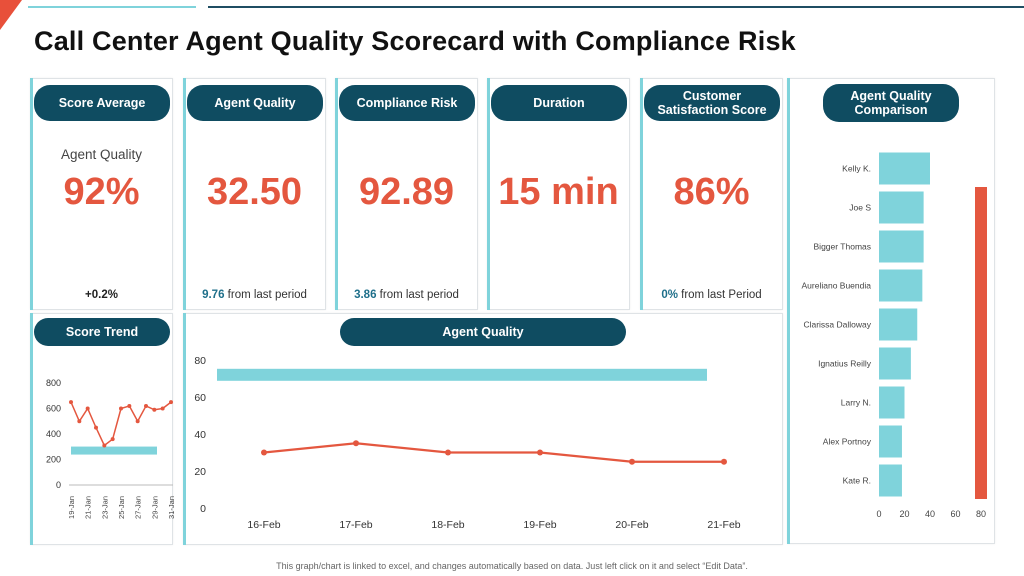 Image resolution: width=1024 pixels, height=576 pixels. Describe the element at coordinates (101, 154) in the screenshot. I see `kpi-subtitle: Agent Quality` at that location.